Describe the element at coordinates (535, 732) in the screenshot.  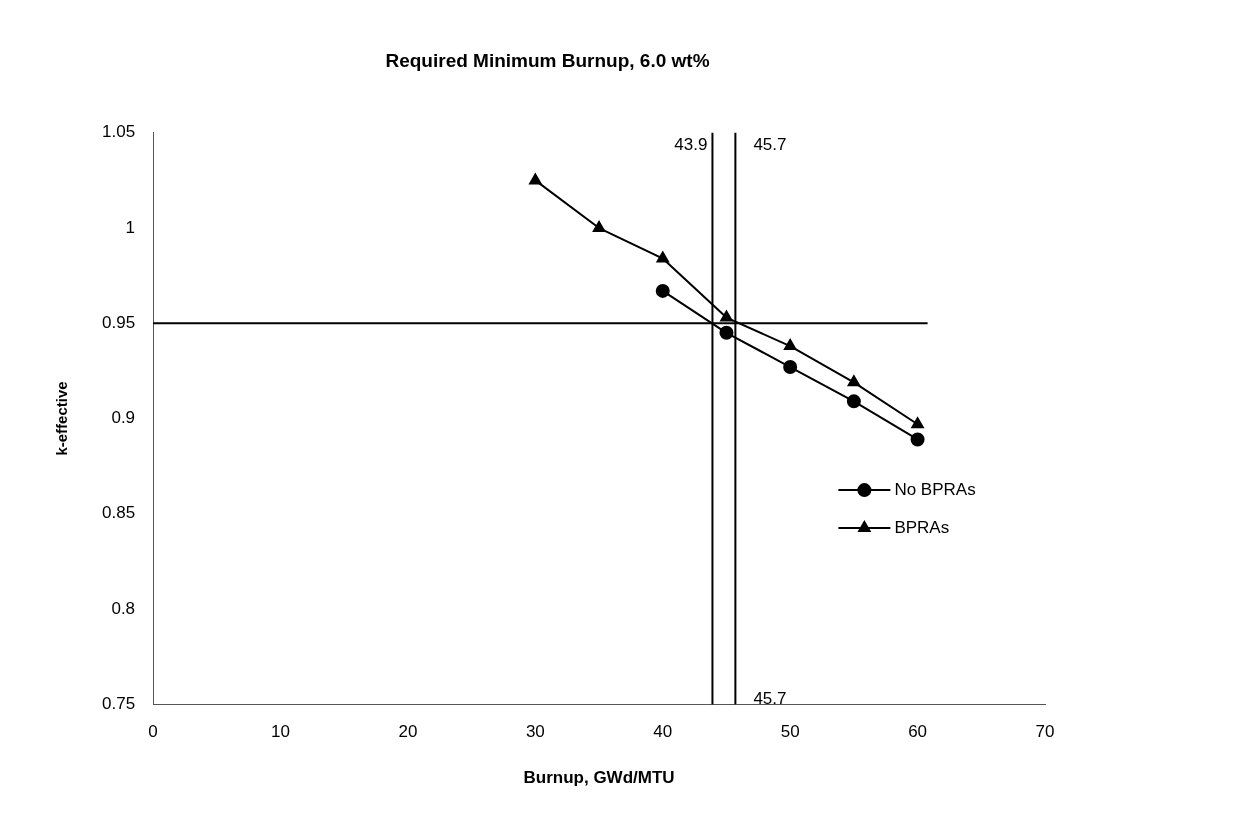
I see `x-tick-label: 30` at that location.